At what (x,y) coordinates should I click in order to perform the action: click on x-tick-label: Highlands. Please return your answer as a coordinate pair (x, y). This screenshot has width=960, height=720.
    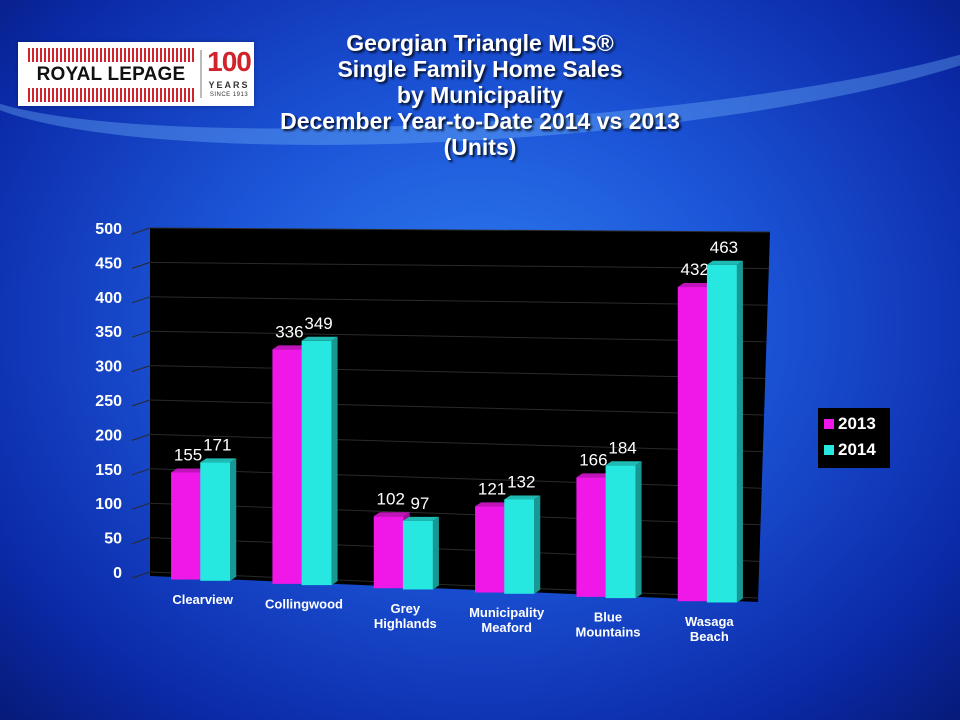
    Looking at the image, I should click on (405, 623).